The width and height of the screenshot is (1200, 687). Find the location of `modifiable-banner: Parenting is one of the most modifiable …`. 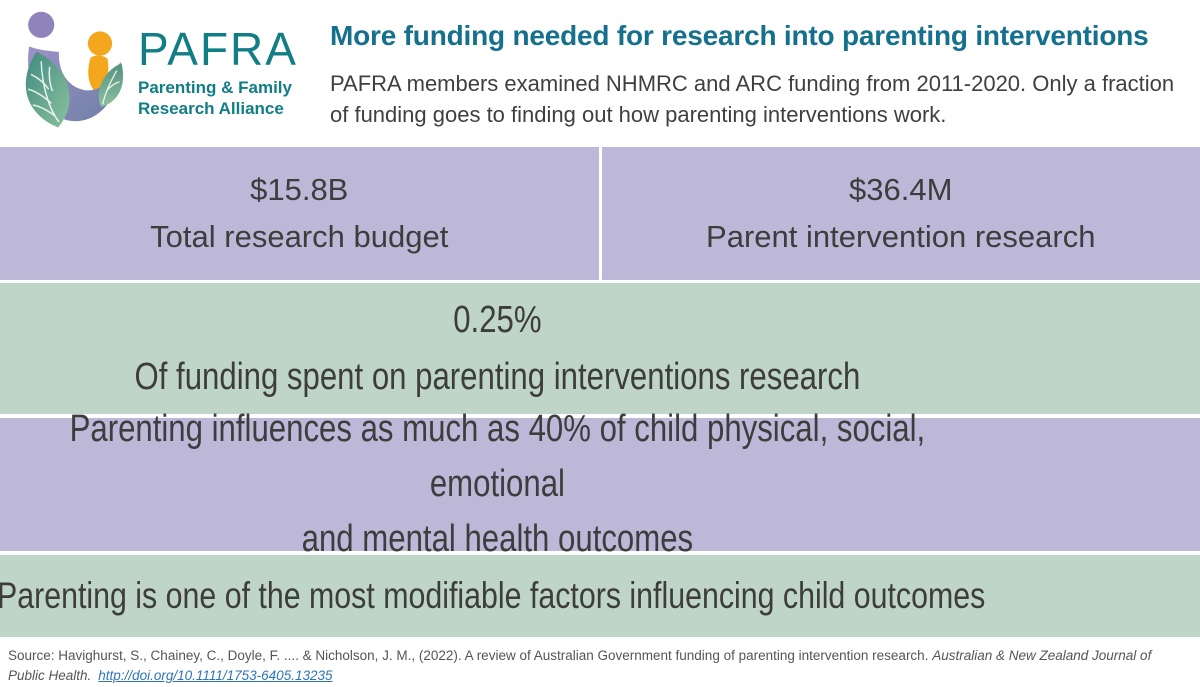

modifiable-banner: Parenting is one of the most modifiable … is located at coordinates (600, 596).